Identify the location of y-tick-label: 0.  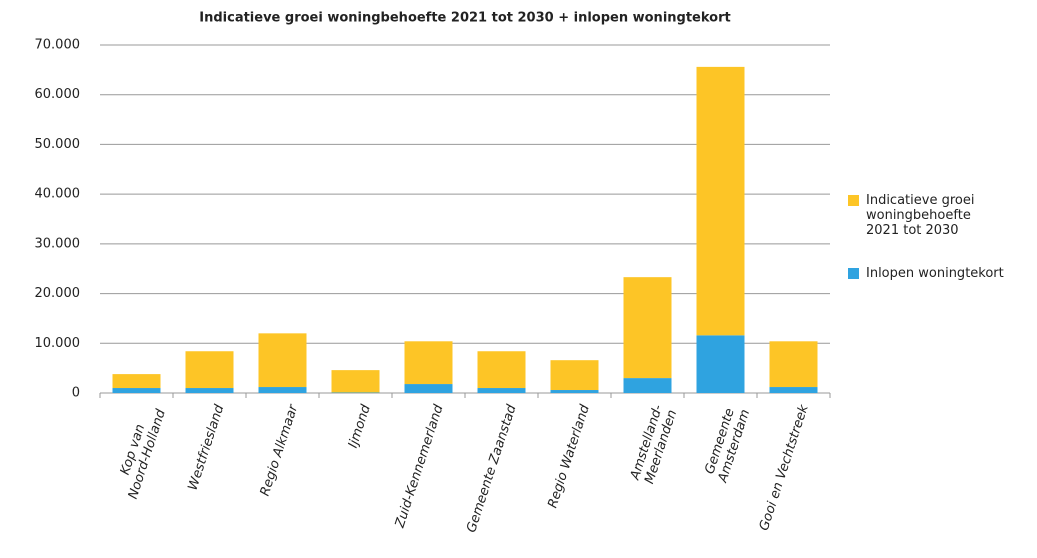
(76, 393).